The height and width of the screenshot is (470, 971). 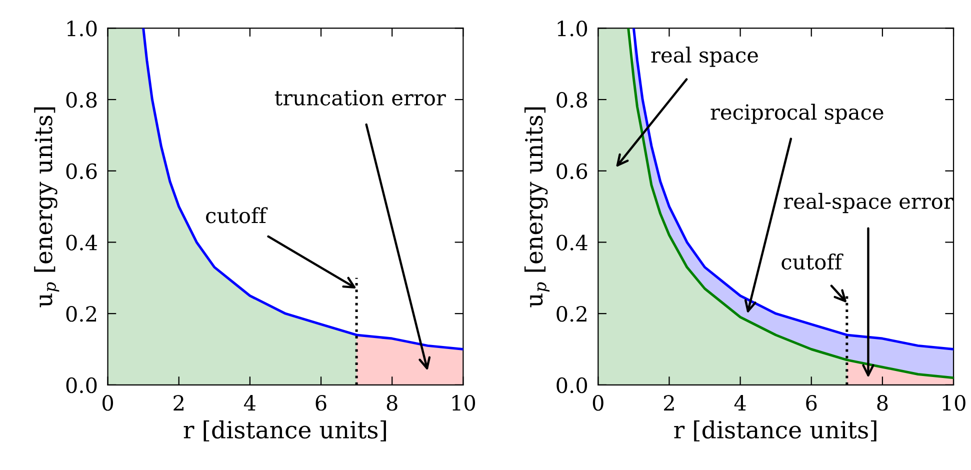 What do you see at coordinates (797, 114) in the screenshot?
I see `annotation: reciprocal space` at bounding box center [797, 114].